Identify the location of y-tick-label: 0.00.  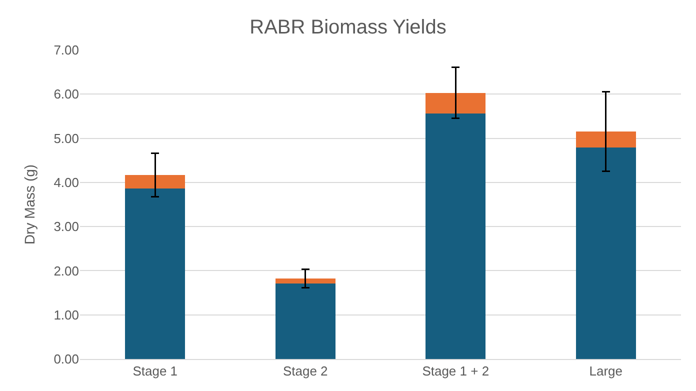
(66, 359).